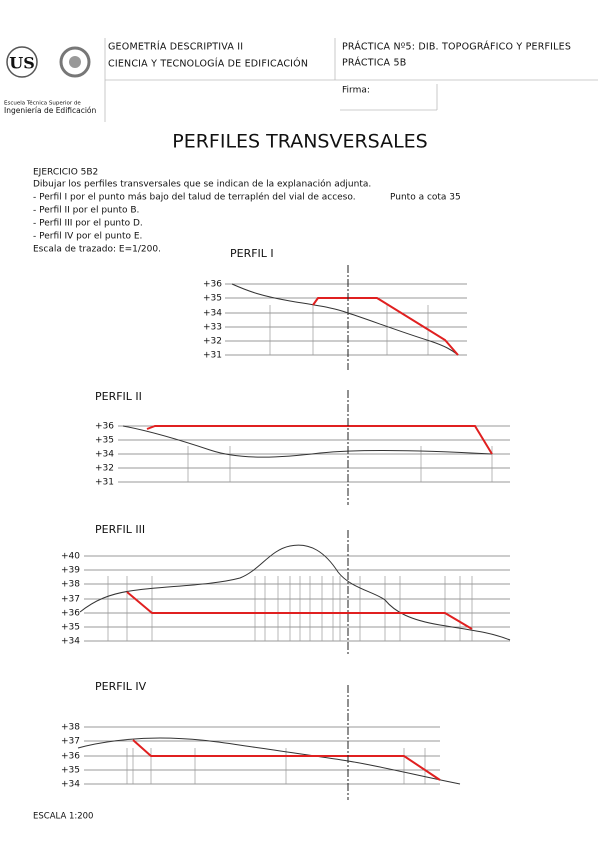 This screenshot has height=848, width=599. I want to click on practice-code: PRÁCTICA 5B, so click(374, 63).